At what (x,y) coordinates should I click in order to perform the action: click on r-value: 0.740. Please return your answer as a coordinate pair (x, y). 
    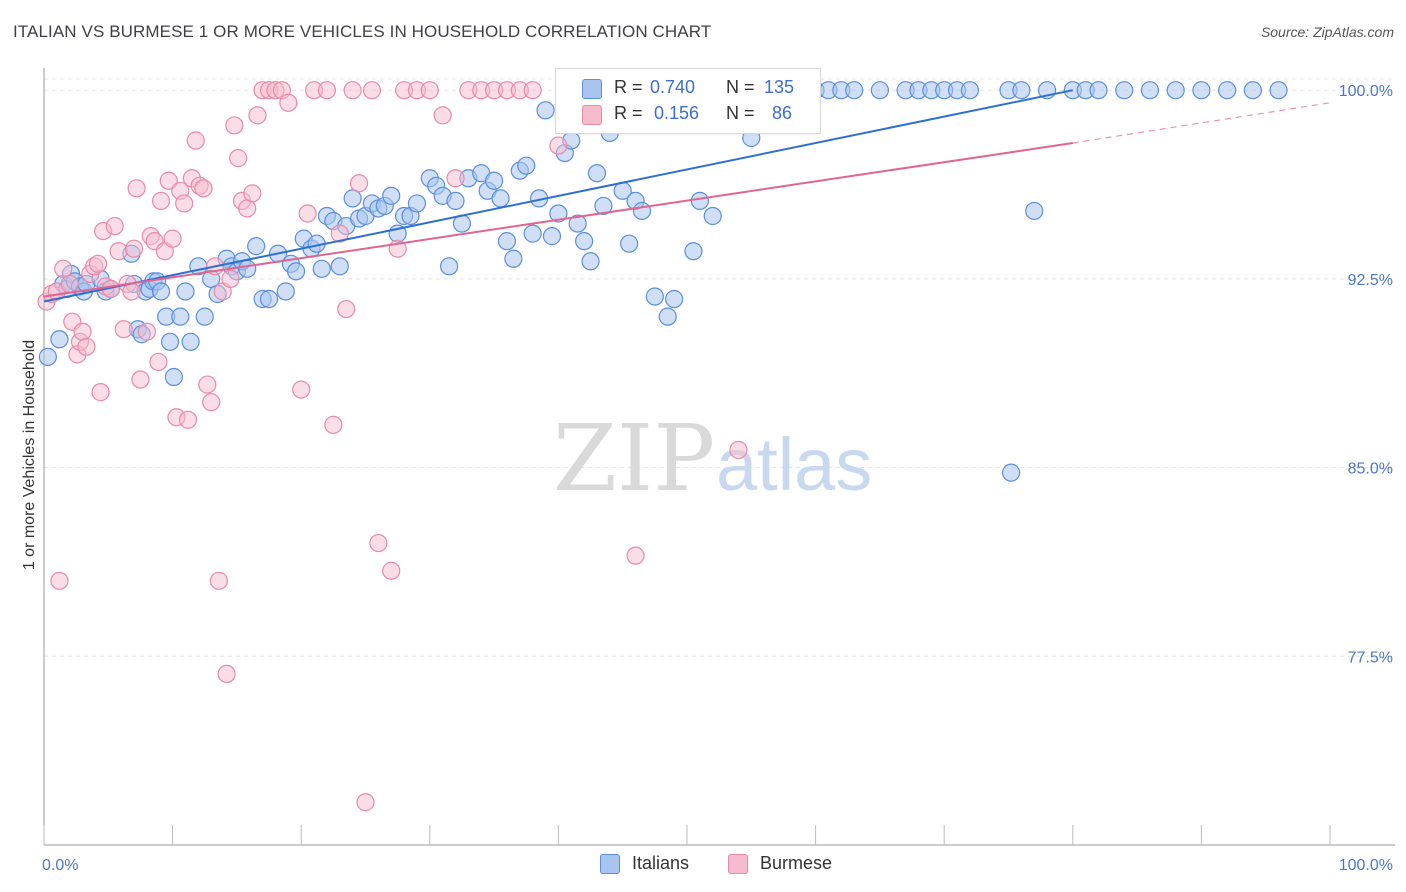
    Looking at the image, I should click on (673, 87).